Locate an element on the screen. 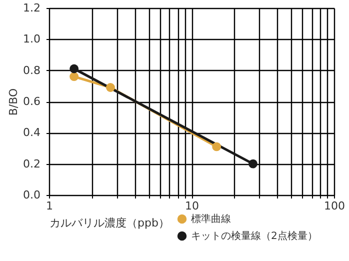 The height and width of the screenshot is (261, 349). y-axis-title: B/BO is located at coordinates (13, 102).